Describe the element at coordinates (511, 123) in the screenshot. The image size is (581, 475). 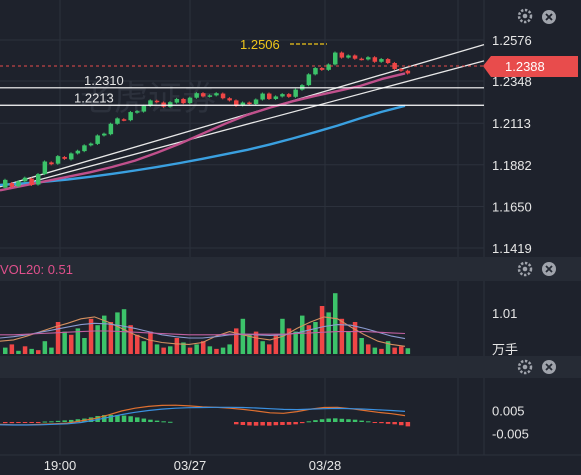
I see `price-axis-tick: 1.2113` at that location.